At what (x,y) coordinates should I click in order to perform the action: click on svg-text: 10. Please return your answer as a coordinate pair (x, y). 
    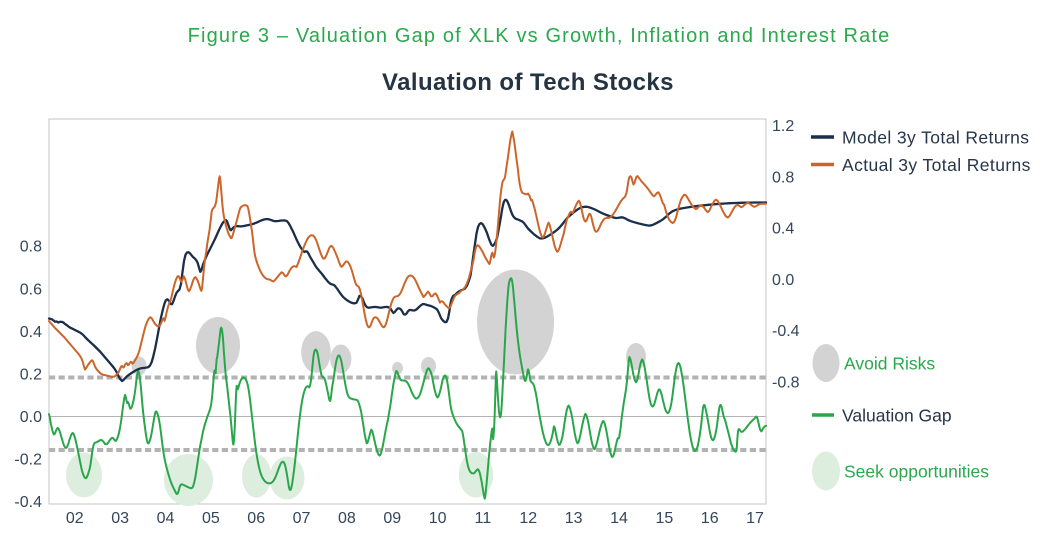
    Looking at the image, I should click on (438, 518).